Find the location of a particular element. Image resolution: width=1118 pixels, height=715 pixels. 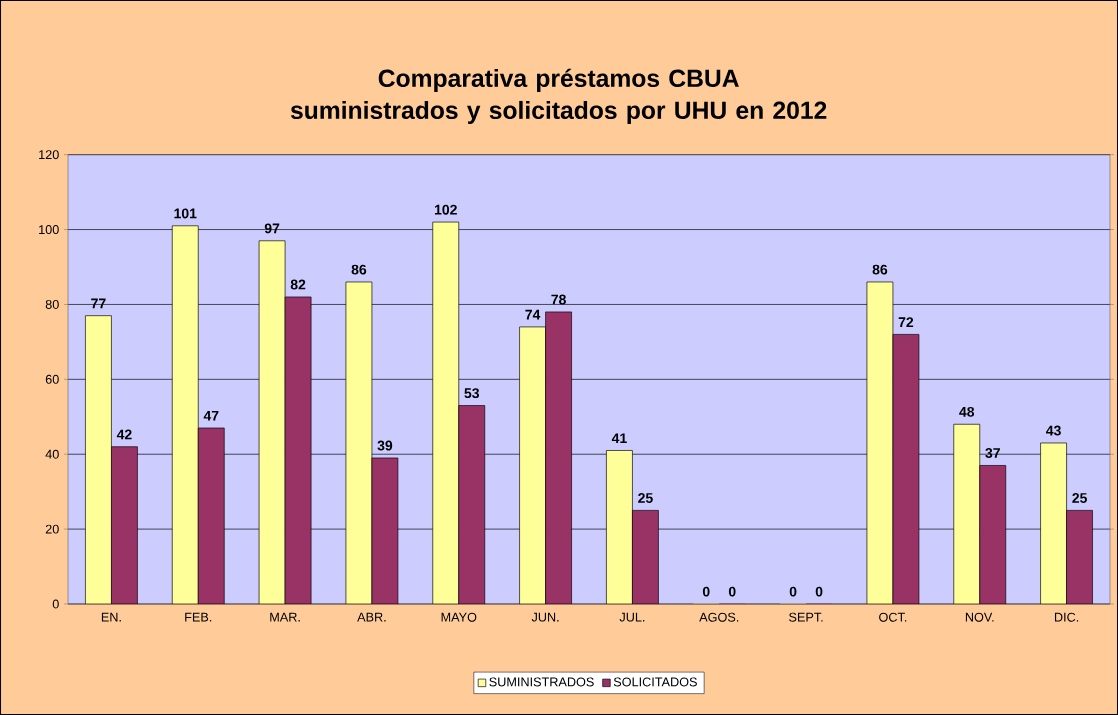

data-label: 43 is located at coordinates (1053, 430).